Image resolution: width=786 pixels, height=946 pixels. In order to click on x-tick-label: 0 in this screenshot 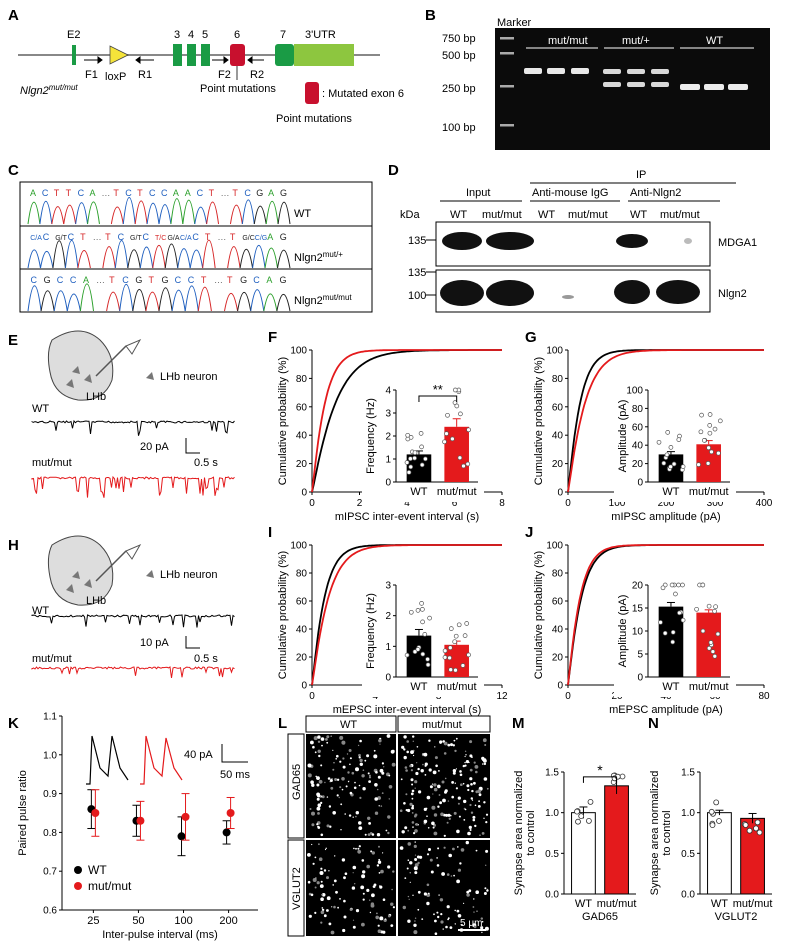, I will do `click(568, 503)`.